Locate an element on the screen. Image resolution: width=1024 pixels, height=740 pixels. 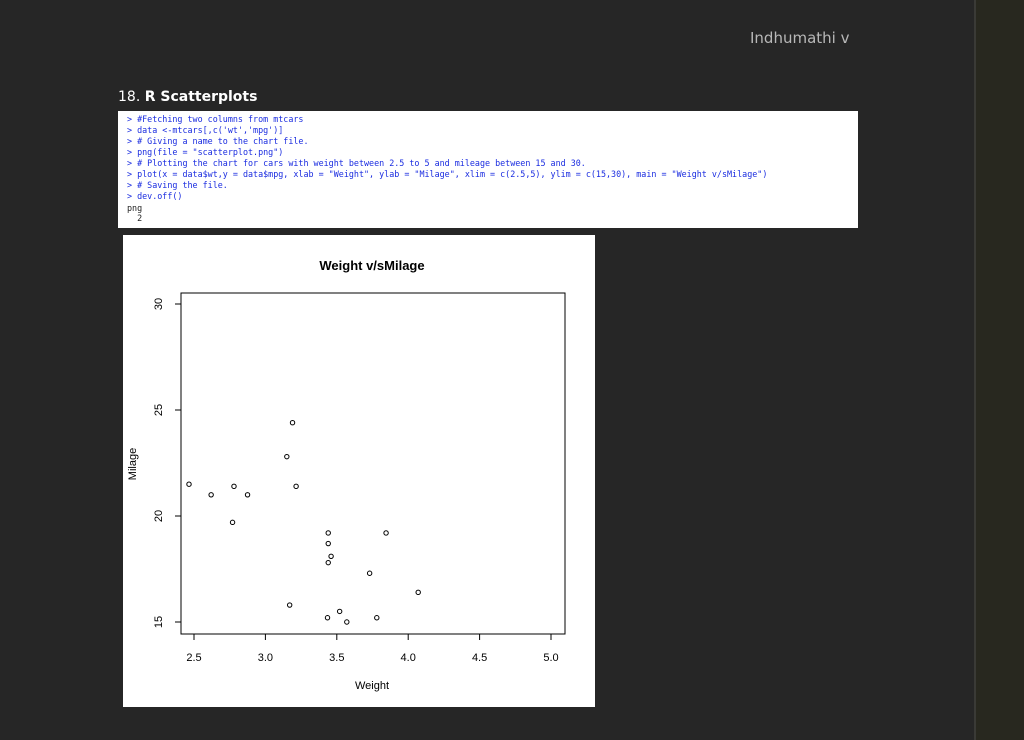
x-tick-label: 4.0 is located at coordinates (408, 658).